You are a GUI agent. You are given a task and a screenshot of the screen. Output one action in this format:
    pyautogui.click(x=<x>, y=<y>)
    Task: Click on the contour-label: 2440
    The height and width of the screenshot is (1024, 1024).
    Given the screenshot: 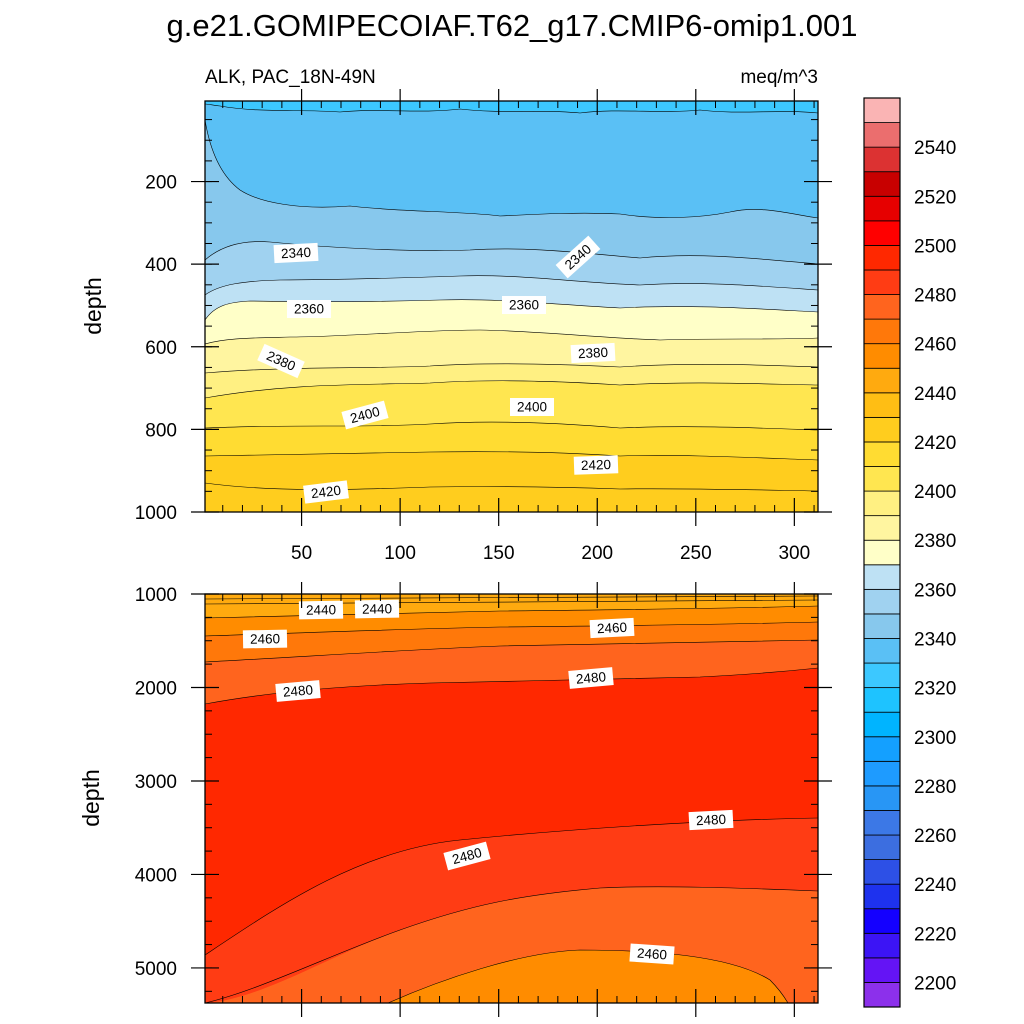 What is the action you would take?
    pyautogui.click(x=377, y=609)
    